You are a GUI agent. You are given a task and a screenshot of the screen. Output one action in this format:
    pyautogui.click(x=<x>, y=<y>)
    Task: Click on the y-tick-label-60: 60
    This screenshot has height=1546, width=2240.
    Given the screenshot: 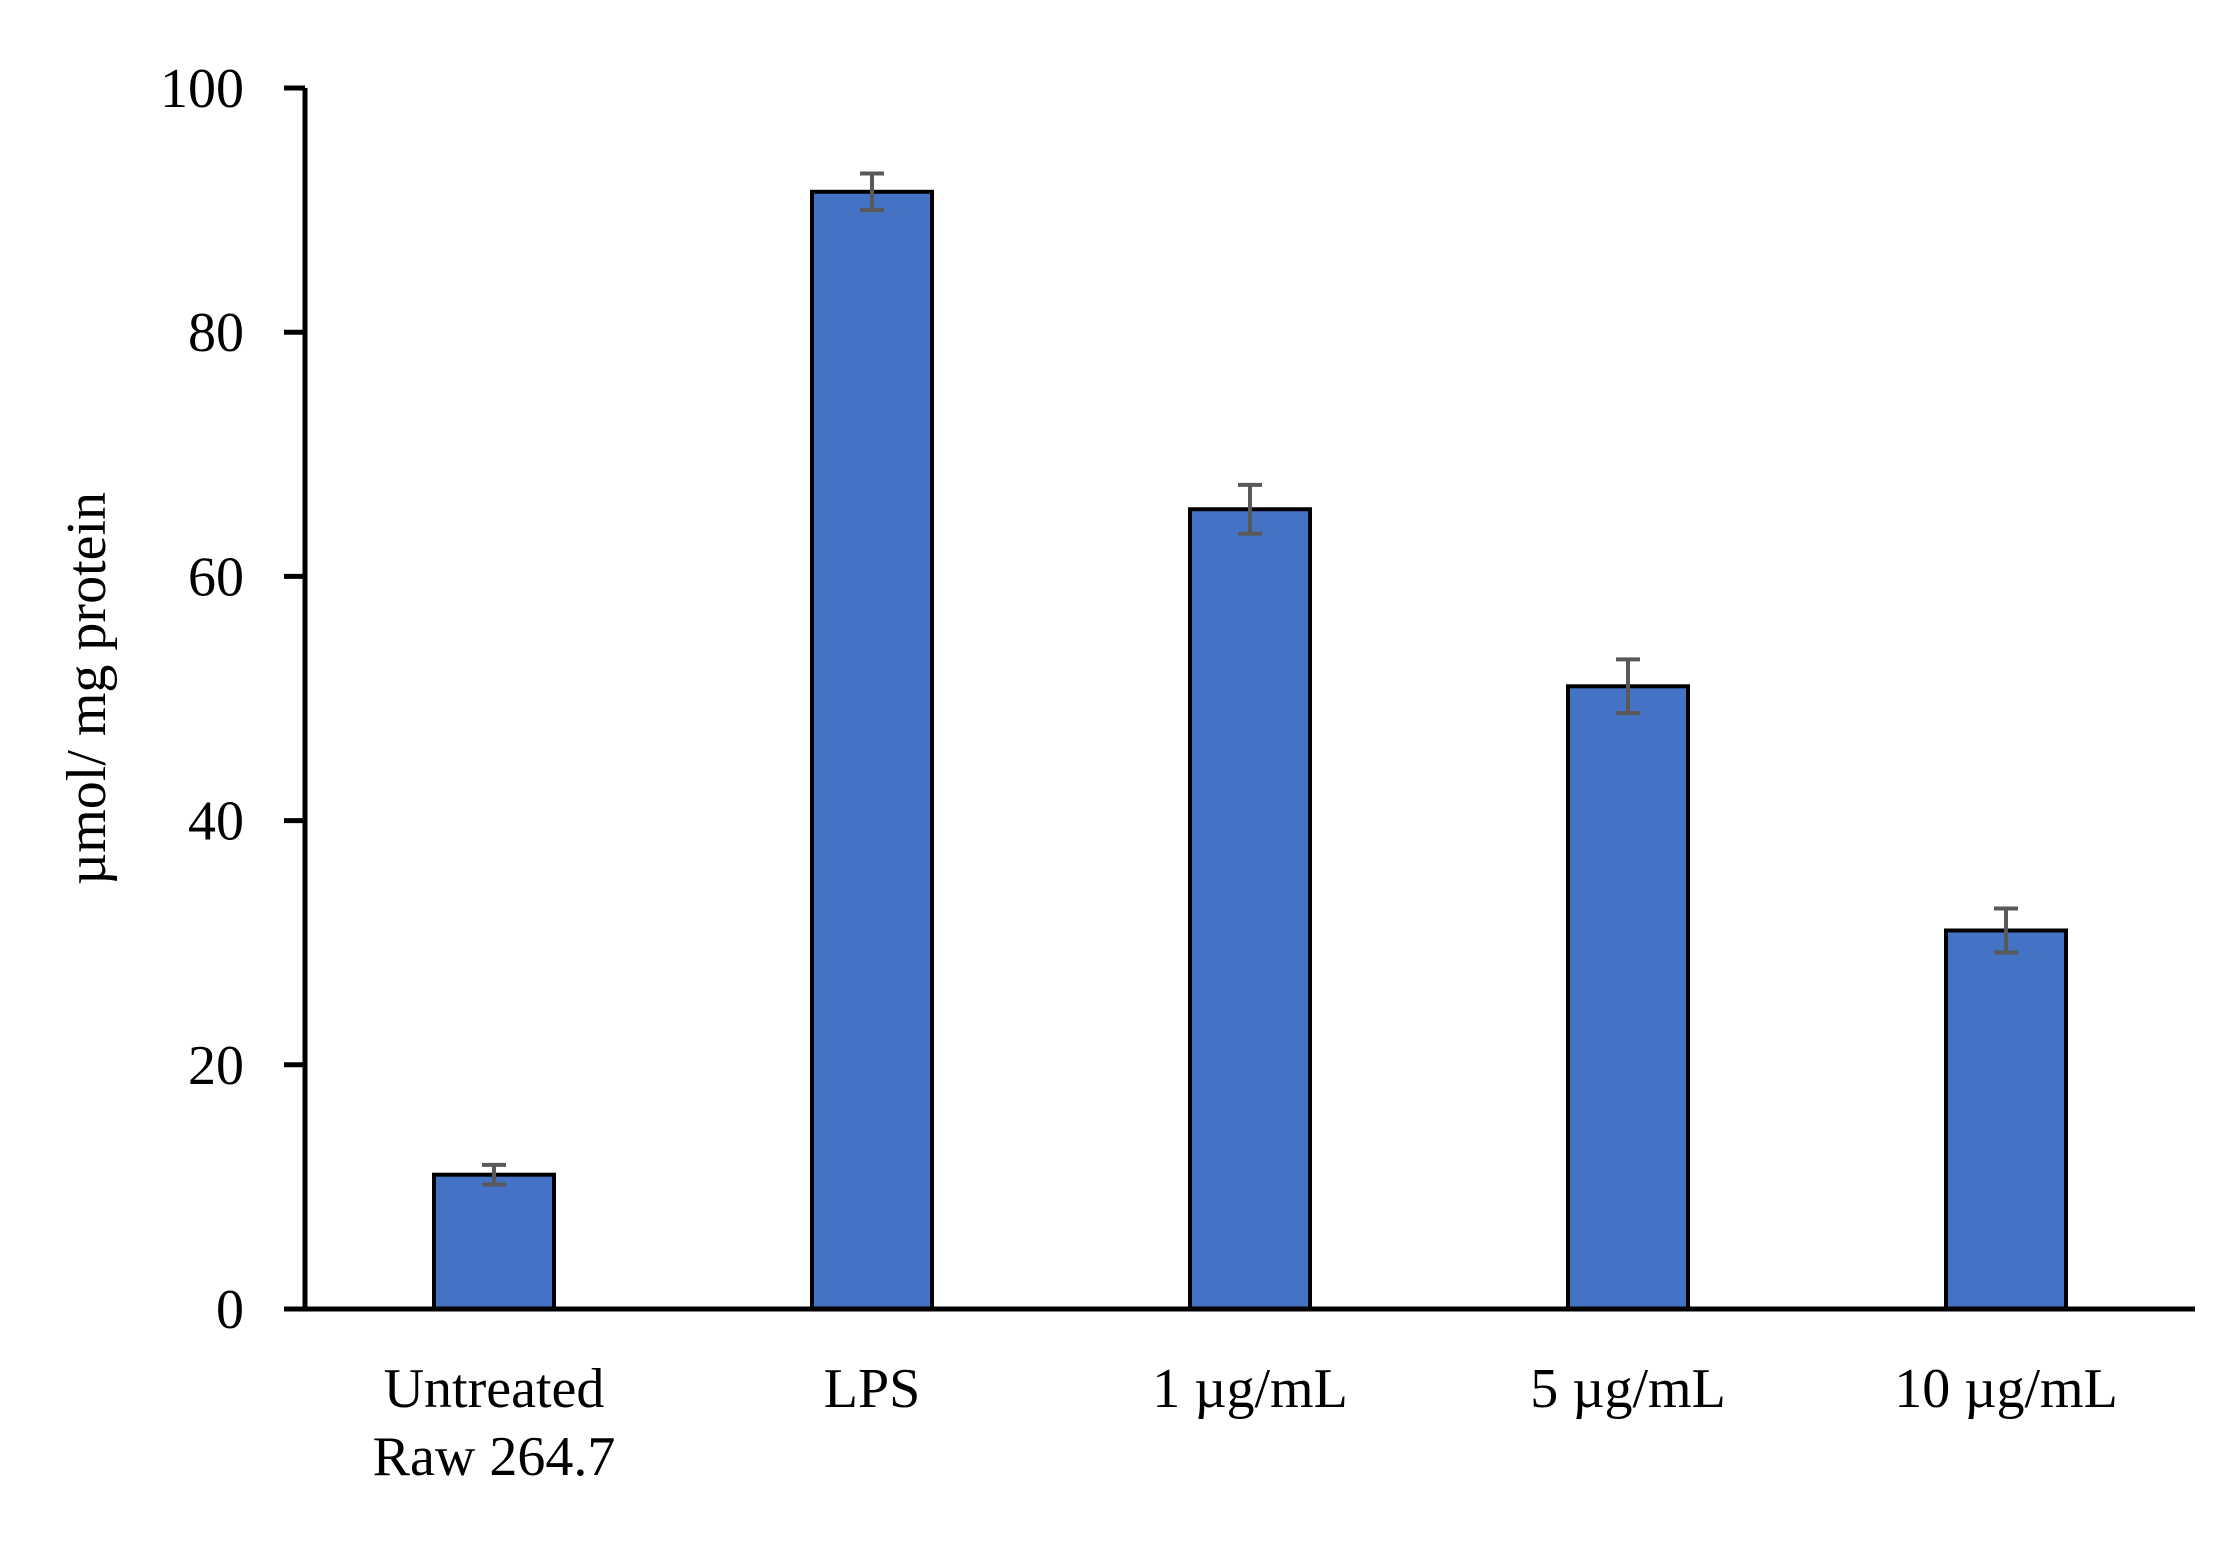 What is the action you would take?
    pyautogui.click(x=216, y=577)
    